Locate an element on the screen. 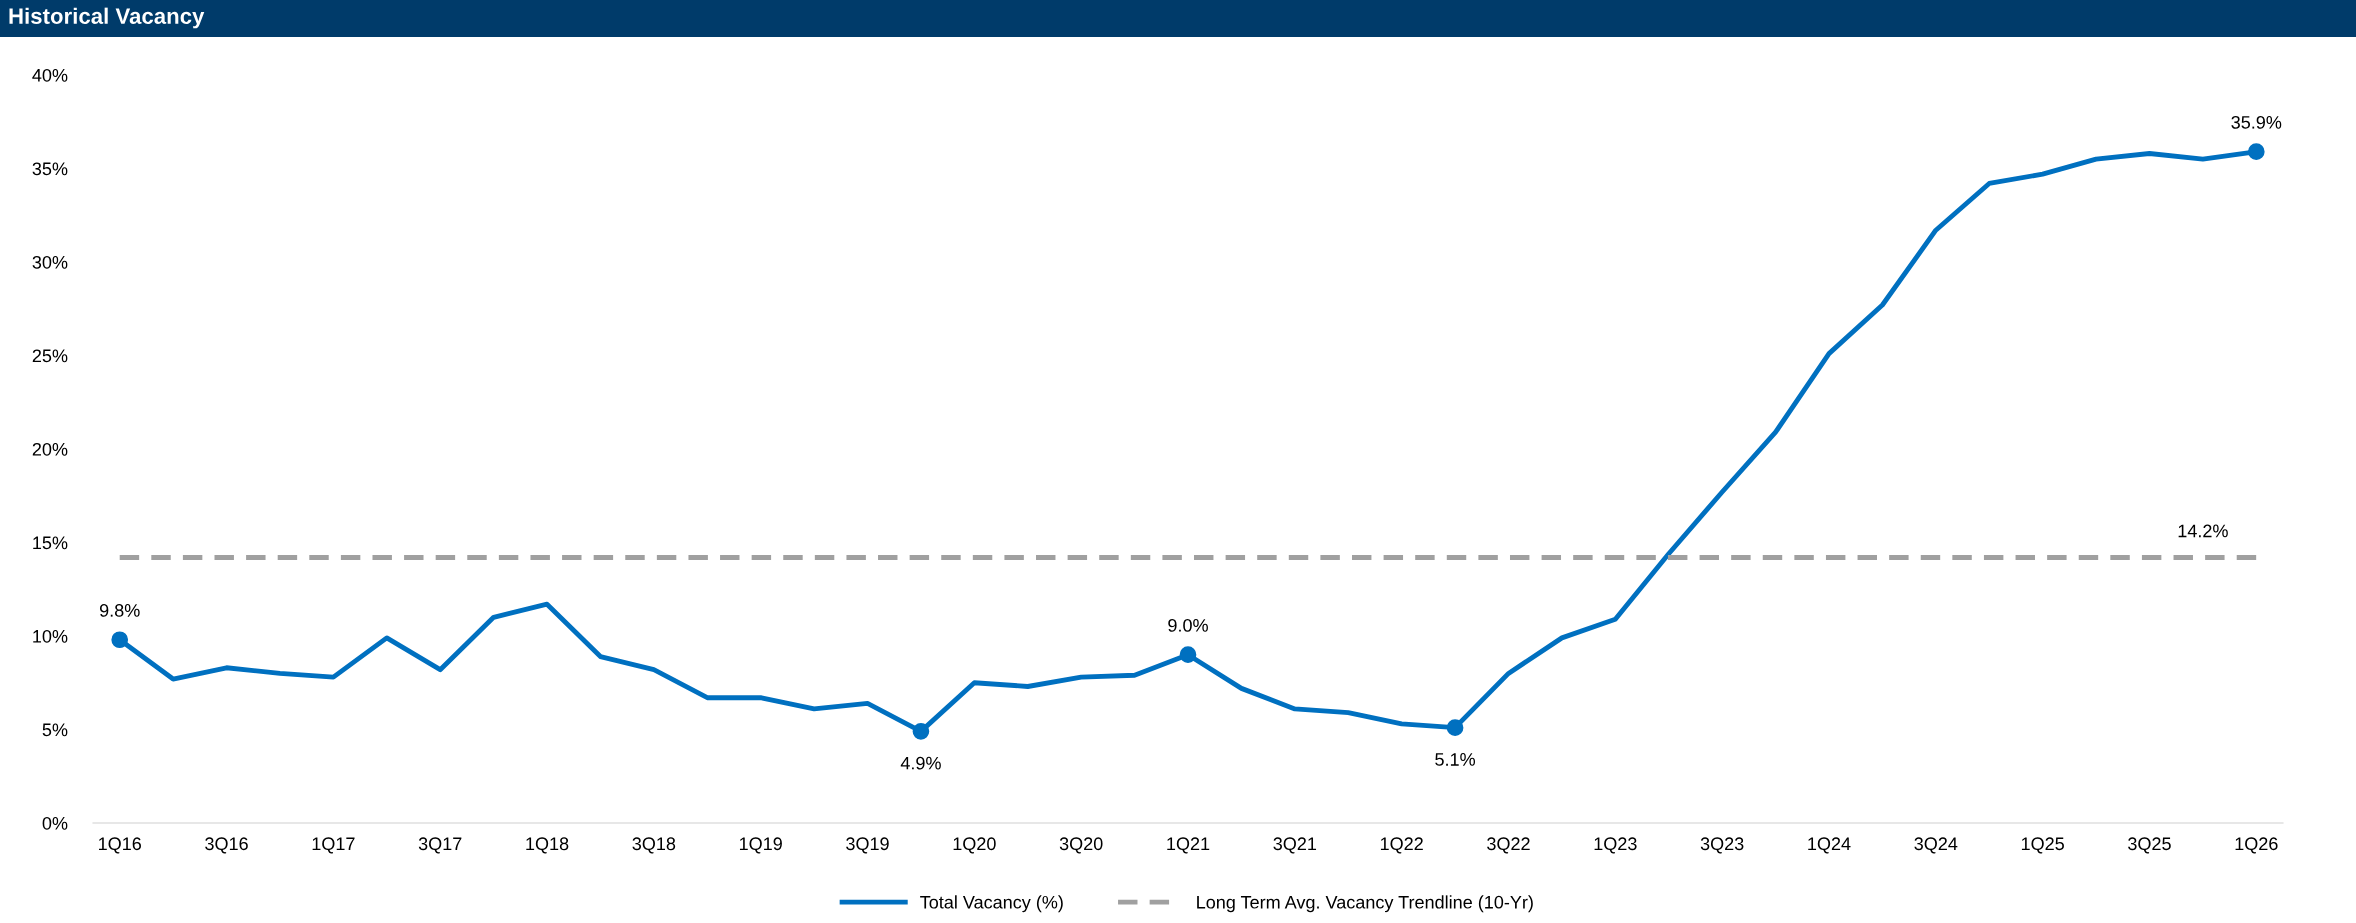 Image resolution: width=2356 pixels, height=923 pixels. x-tick-label: 1Q22 is located at coordinates (1401, 845).